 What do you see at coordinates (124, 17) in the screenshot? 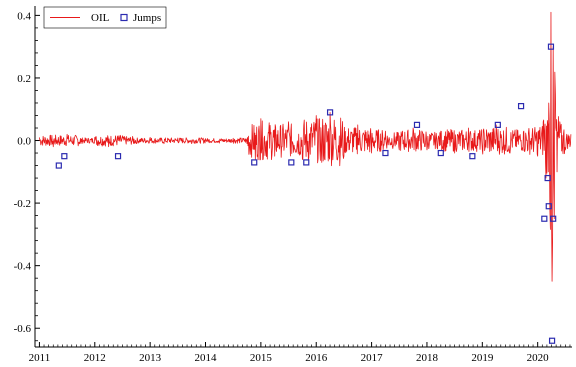
I see `legend-jumps-swatch` at bounding box center [124, 17].